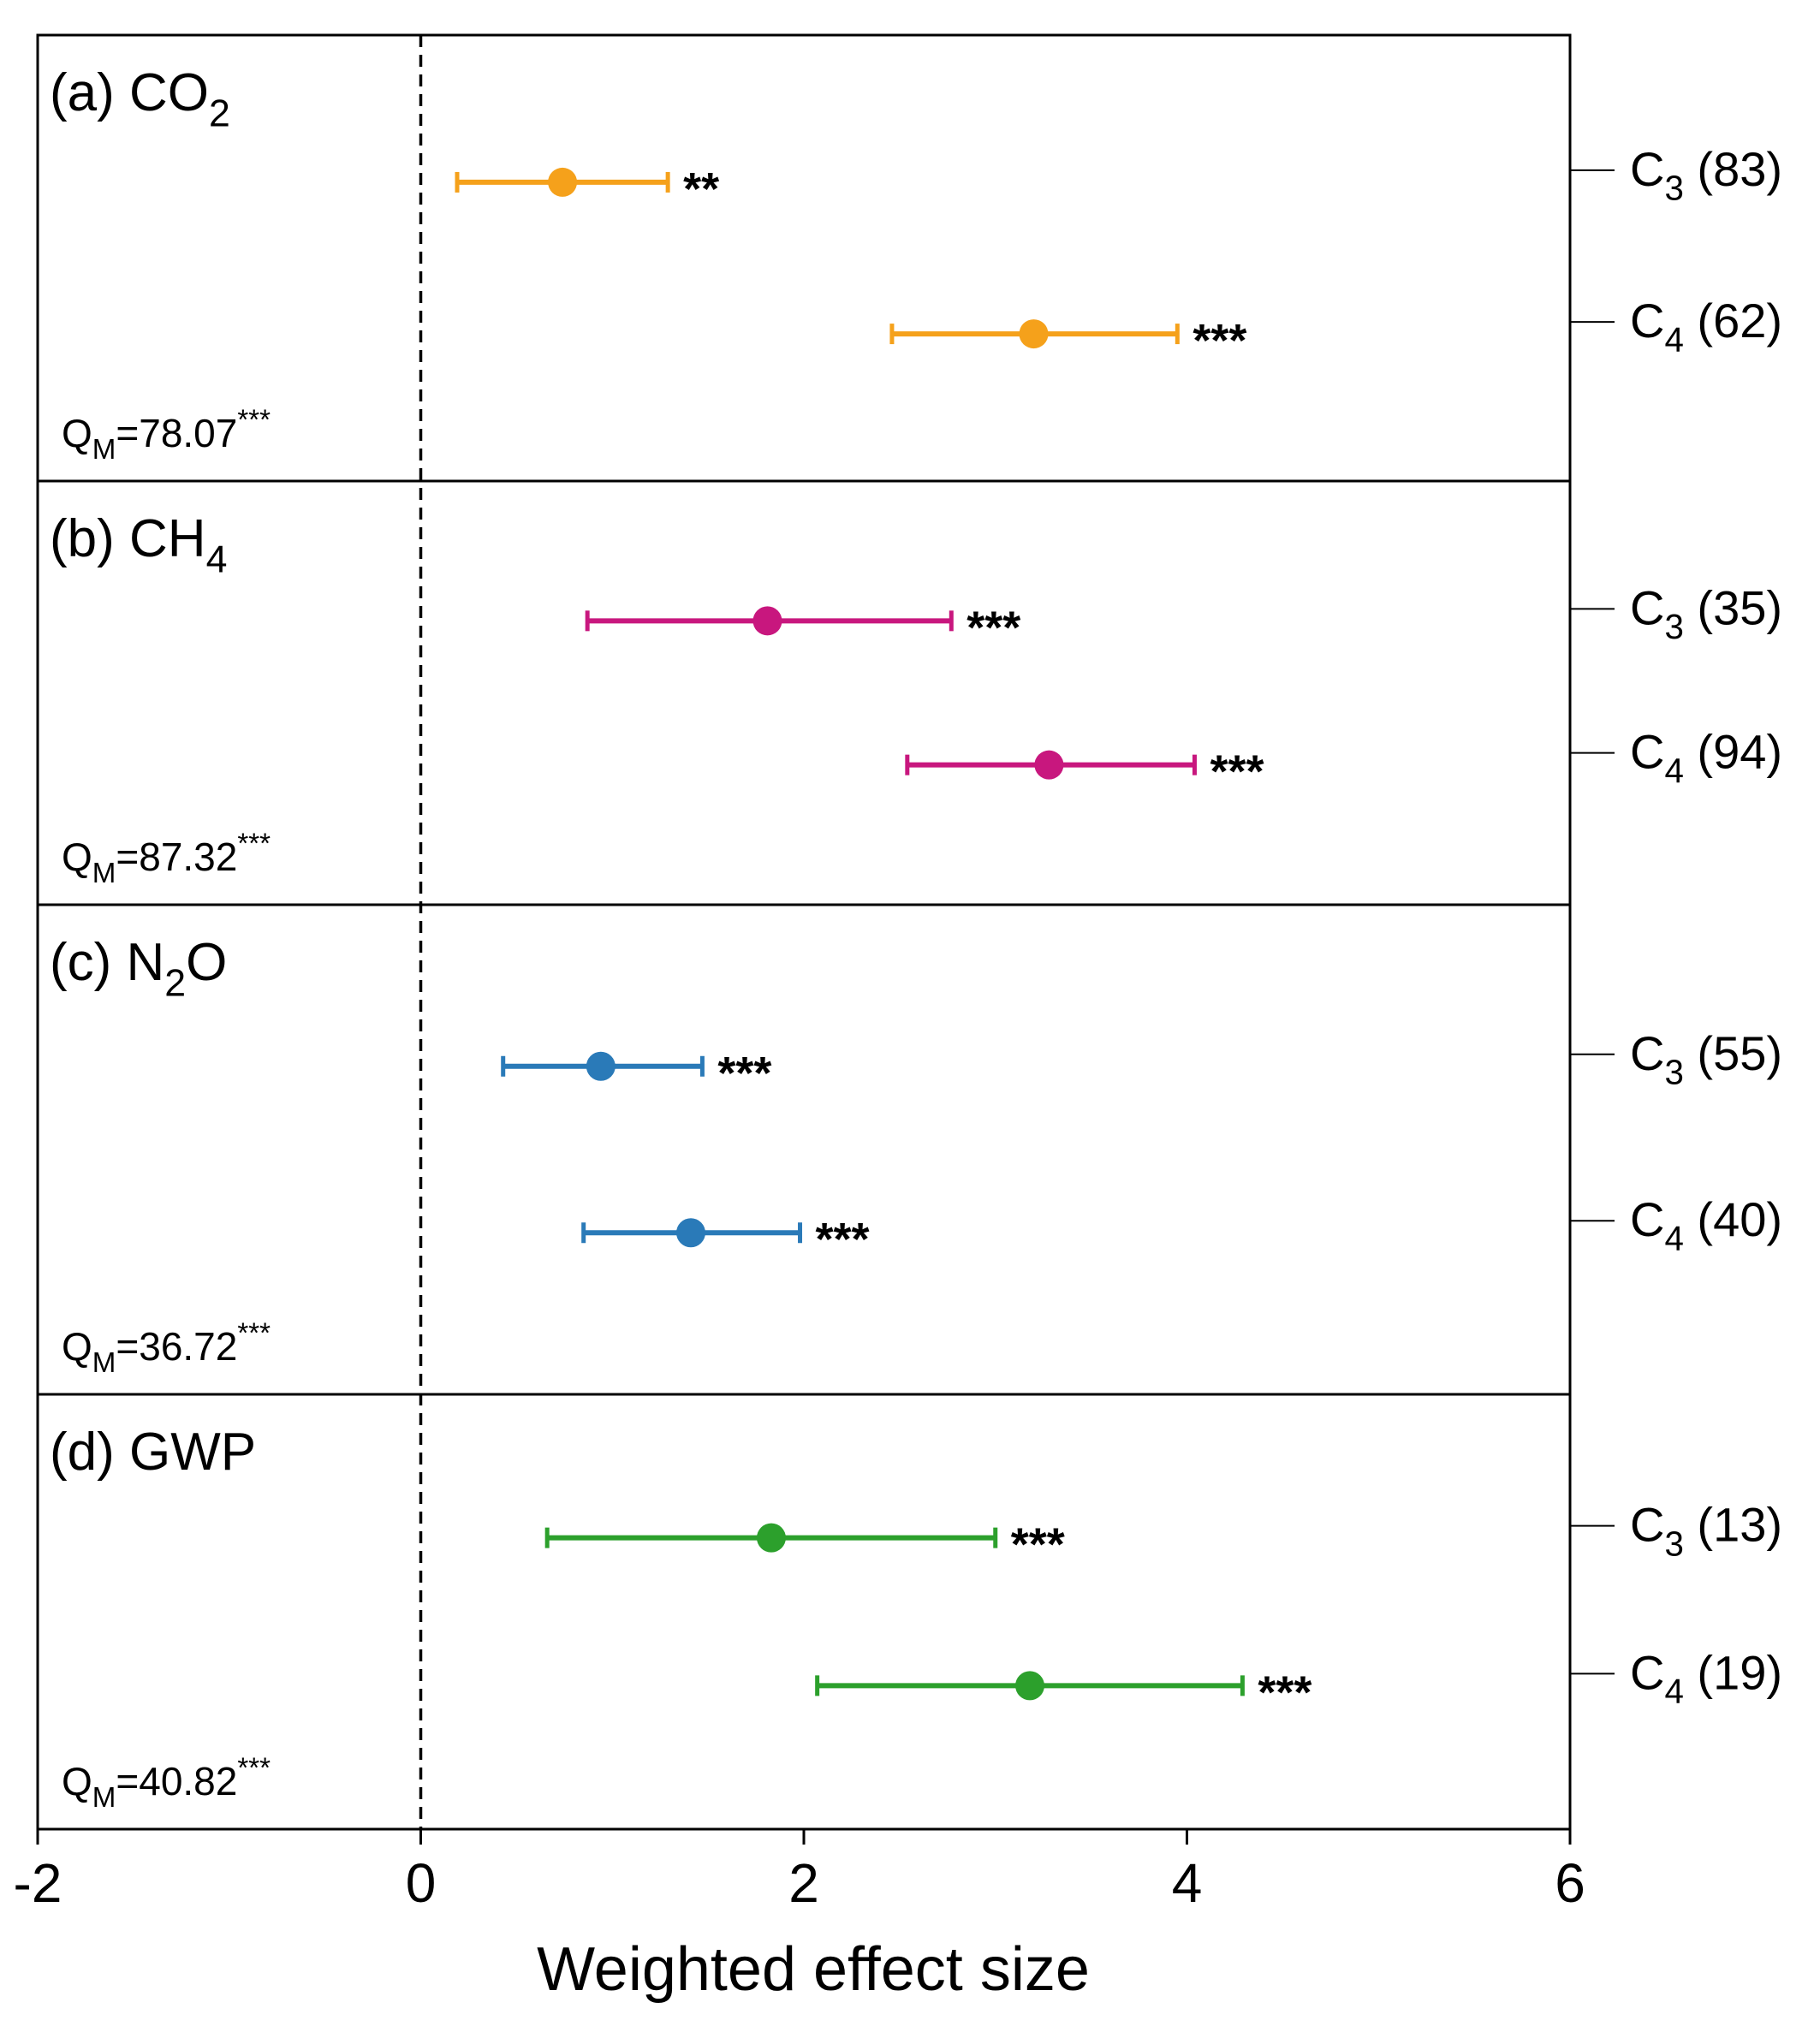 This screenshot has height=2032, width=1820. What do you see at coordinates (107, 962) in the screenshot?
I see `panel-title-part: (c) N` at bounding box center [107, 962].